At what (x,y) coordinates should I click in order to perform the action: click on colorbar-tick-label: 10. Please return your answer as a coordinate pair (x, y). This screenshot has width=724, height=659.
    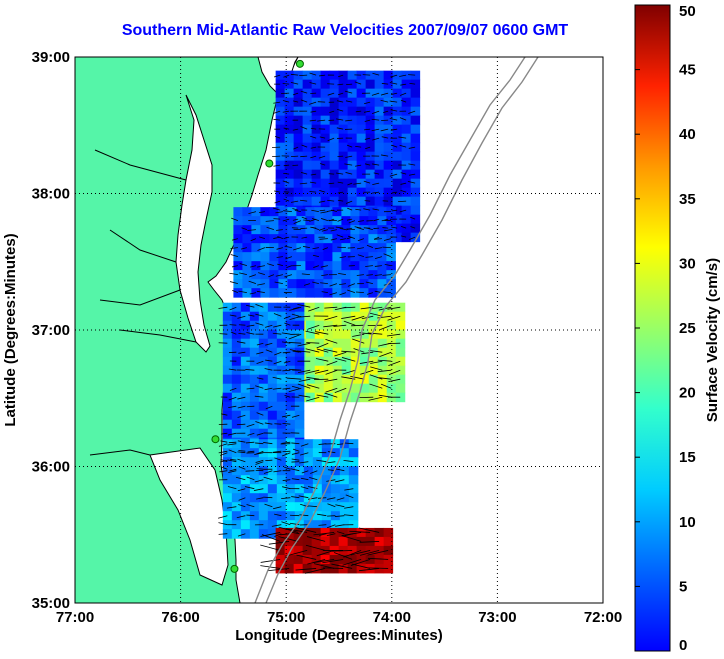
    Looking at the image, I should click on (687, 522).